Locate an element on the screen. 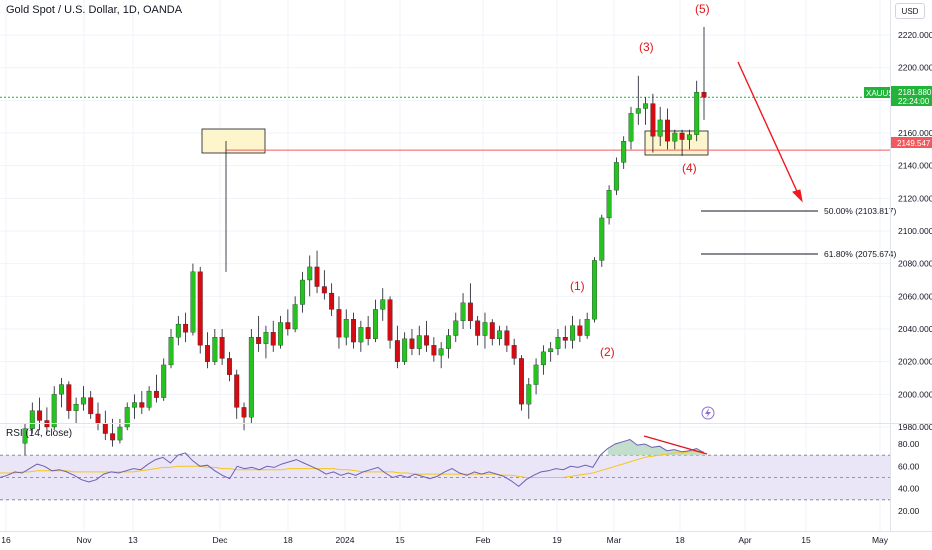 The image size is (932, 550). wave-label-1: (1) is located at coordinates (577, 286).